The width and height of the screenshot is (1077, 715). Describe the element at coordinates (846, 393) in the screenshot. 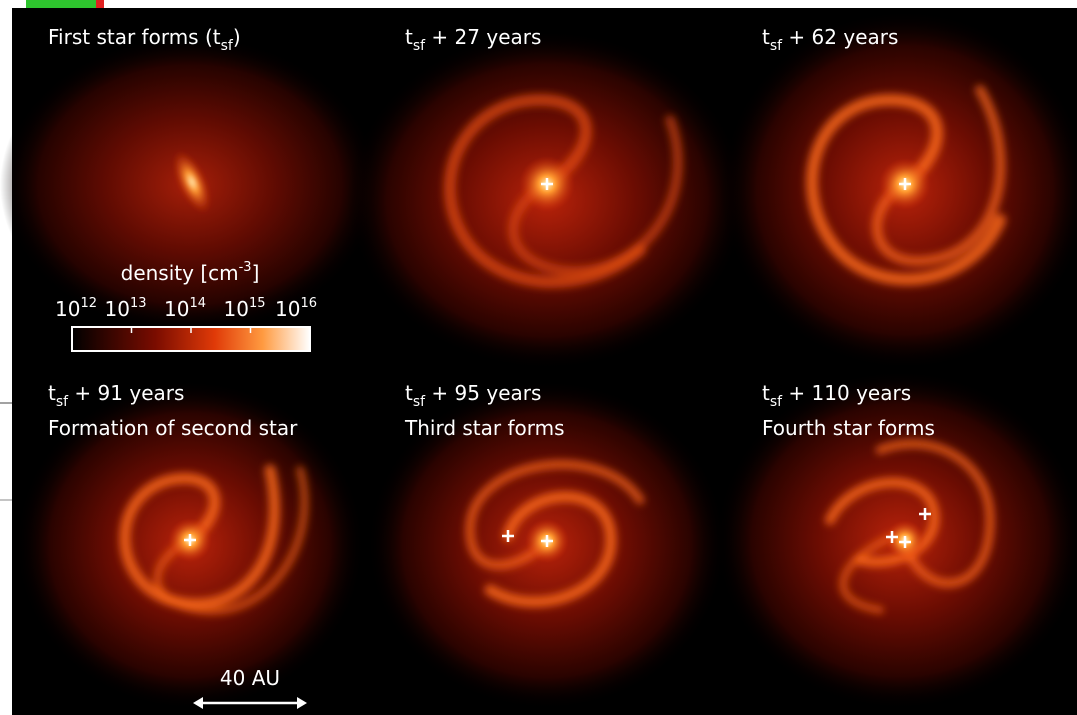

I see `label-text: + 110 years` at that location.